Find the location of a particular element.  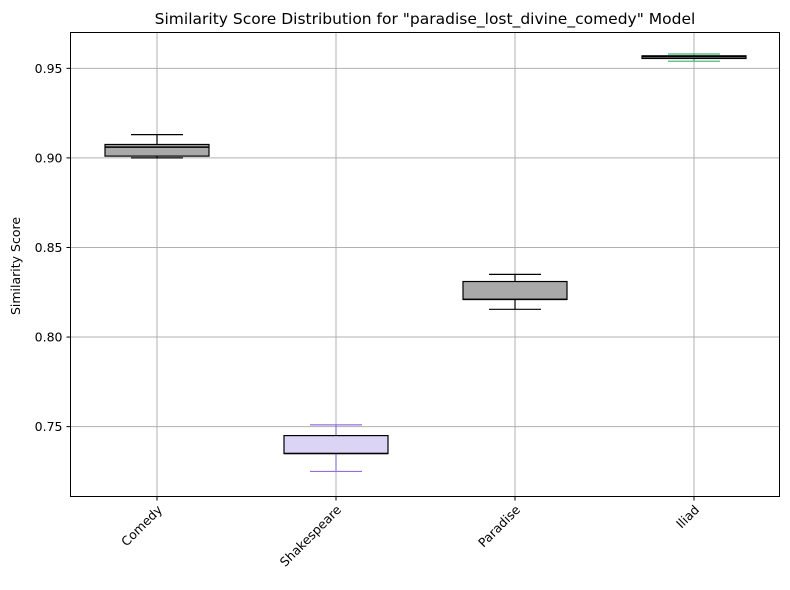

box-comedy is located at coordinates (157, 146).